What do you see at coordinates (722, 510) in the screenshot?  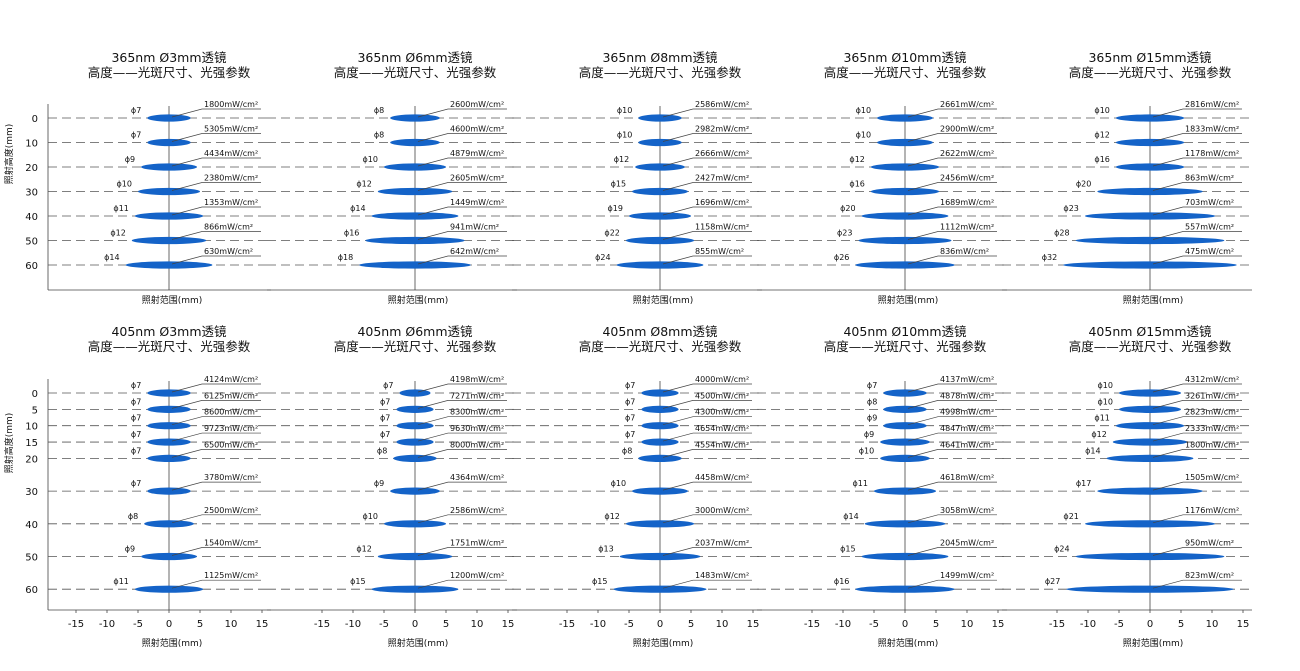 I see `intensity-label: 3000mW/cm²` at bounding box center [722, 510].